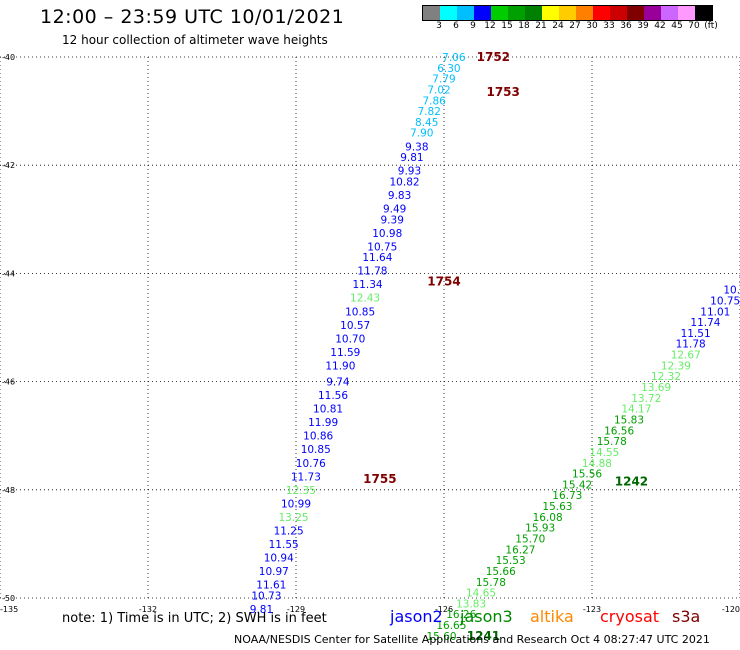 This screenshot has width=740, height=650. Describe the element at coordinates (511, 561) in the screenshot. I see `wave-height-value: 15.53` at that location.